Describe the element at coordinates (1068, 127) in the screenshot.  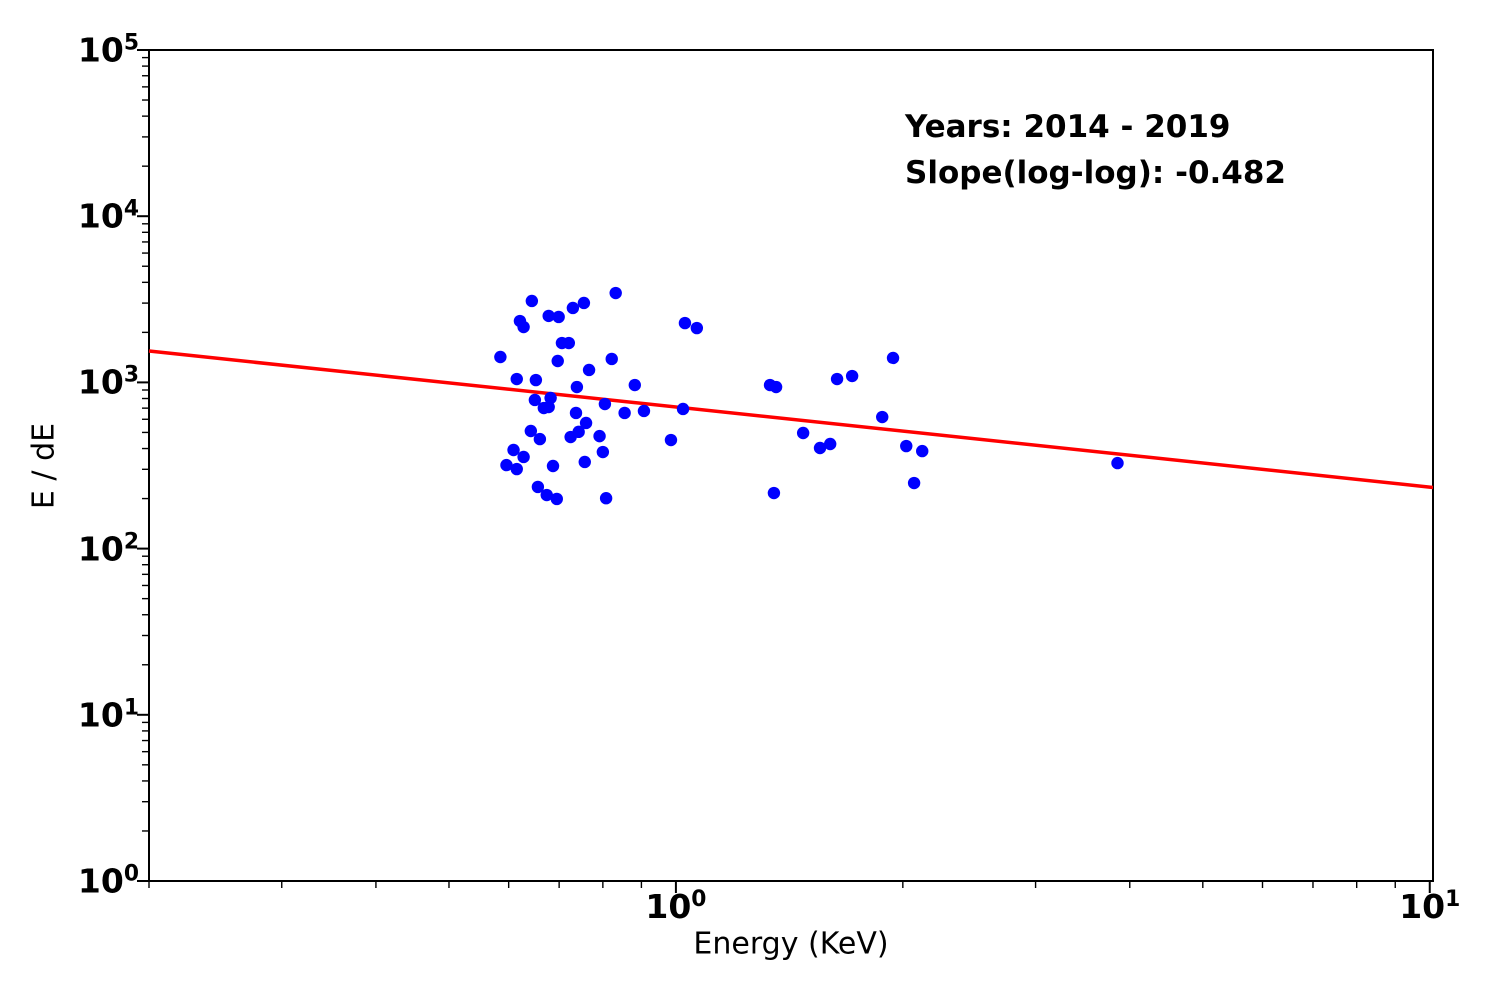
I see `annotation-years: Years: 2014 - 2019` at that location.